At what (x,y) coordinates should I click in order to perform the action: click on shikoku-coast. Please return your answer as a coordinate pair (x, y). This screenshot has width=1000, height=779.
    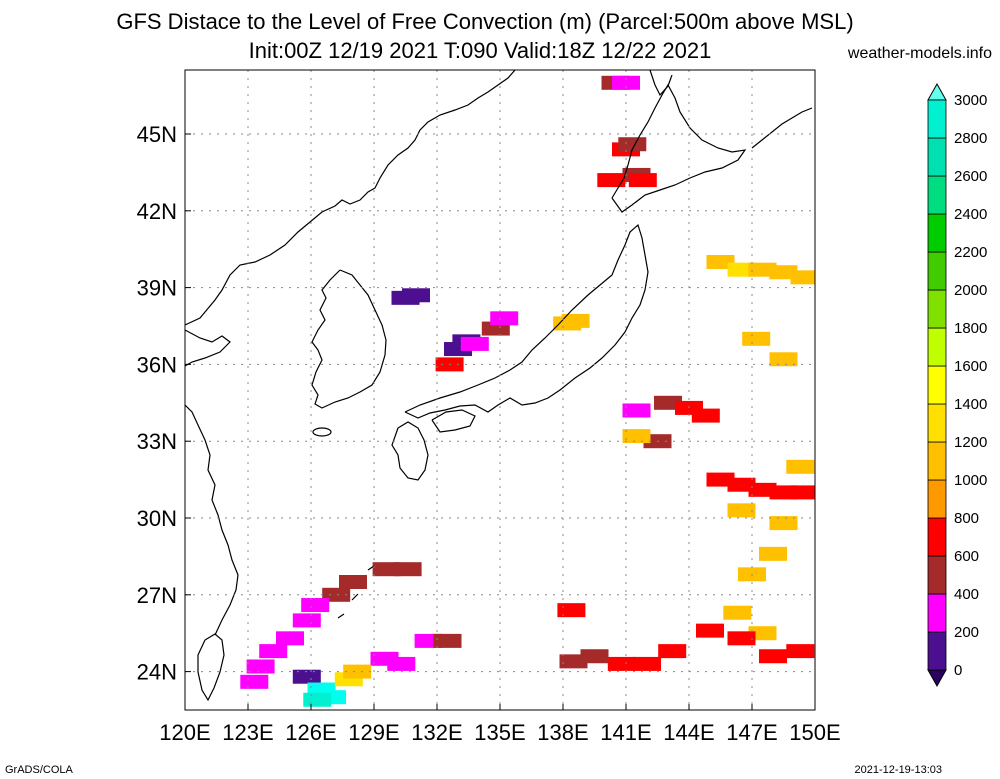
    Looking at the image, I should click on (453, 421).